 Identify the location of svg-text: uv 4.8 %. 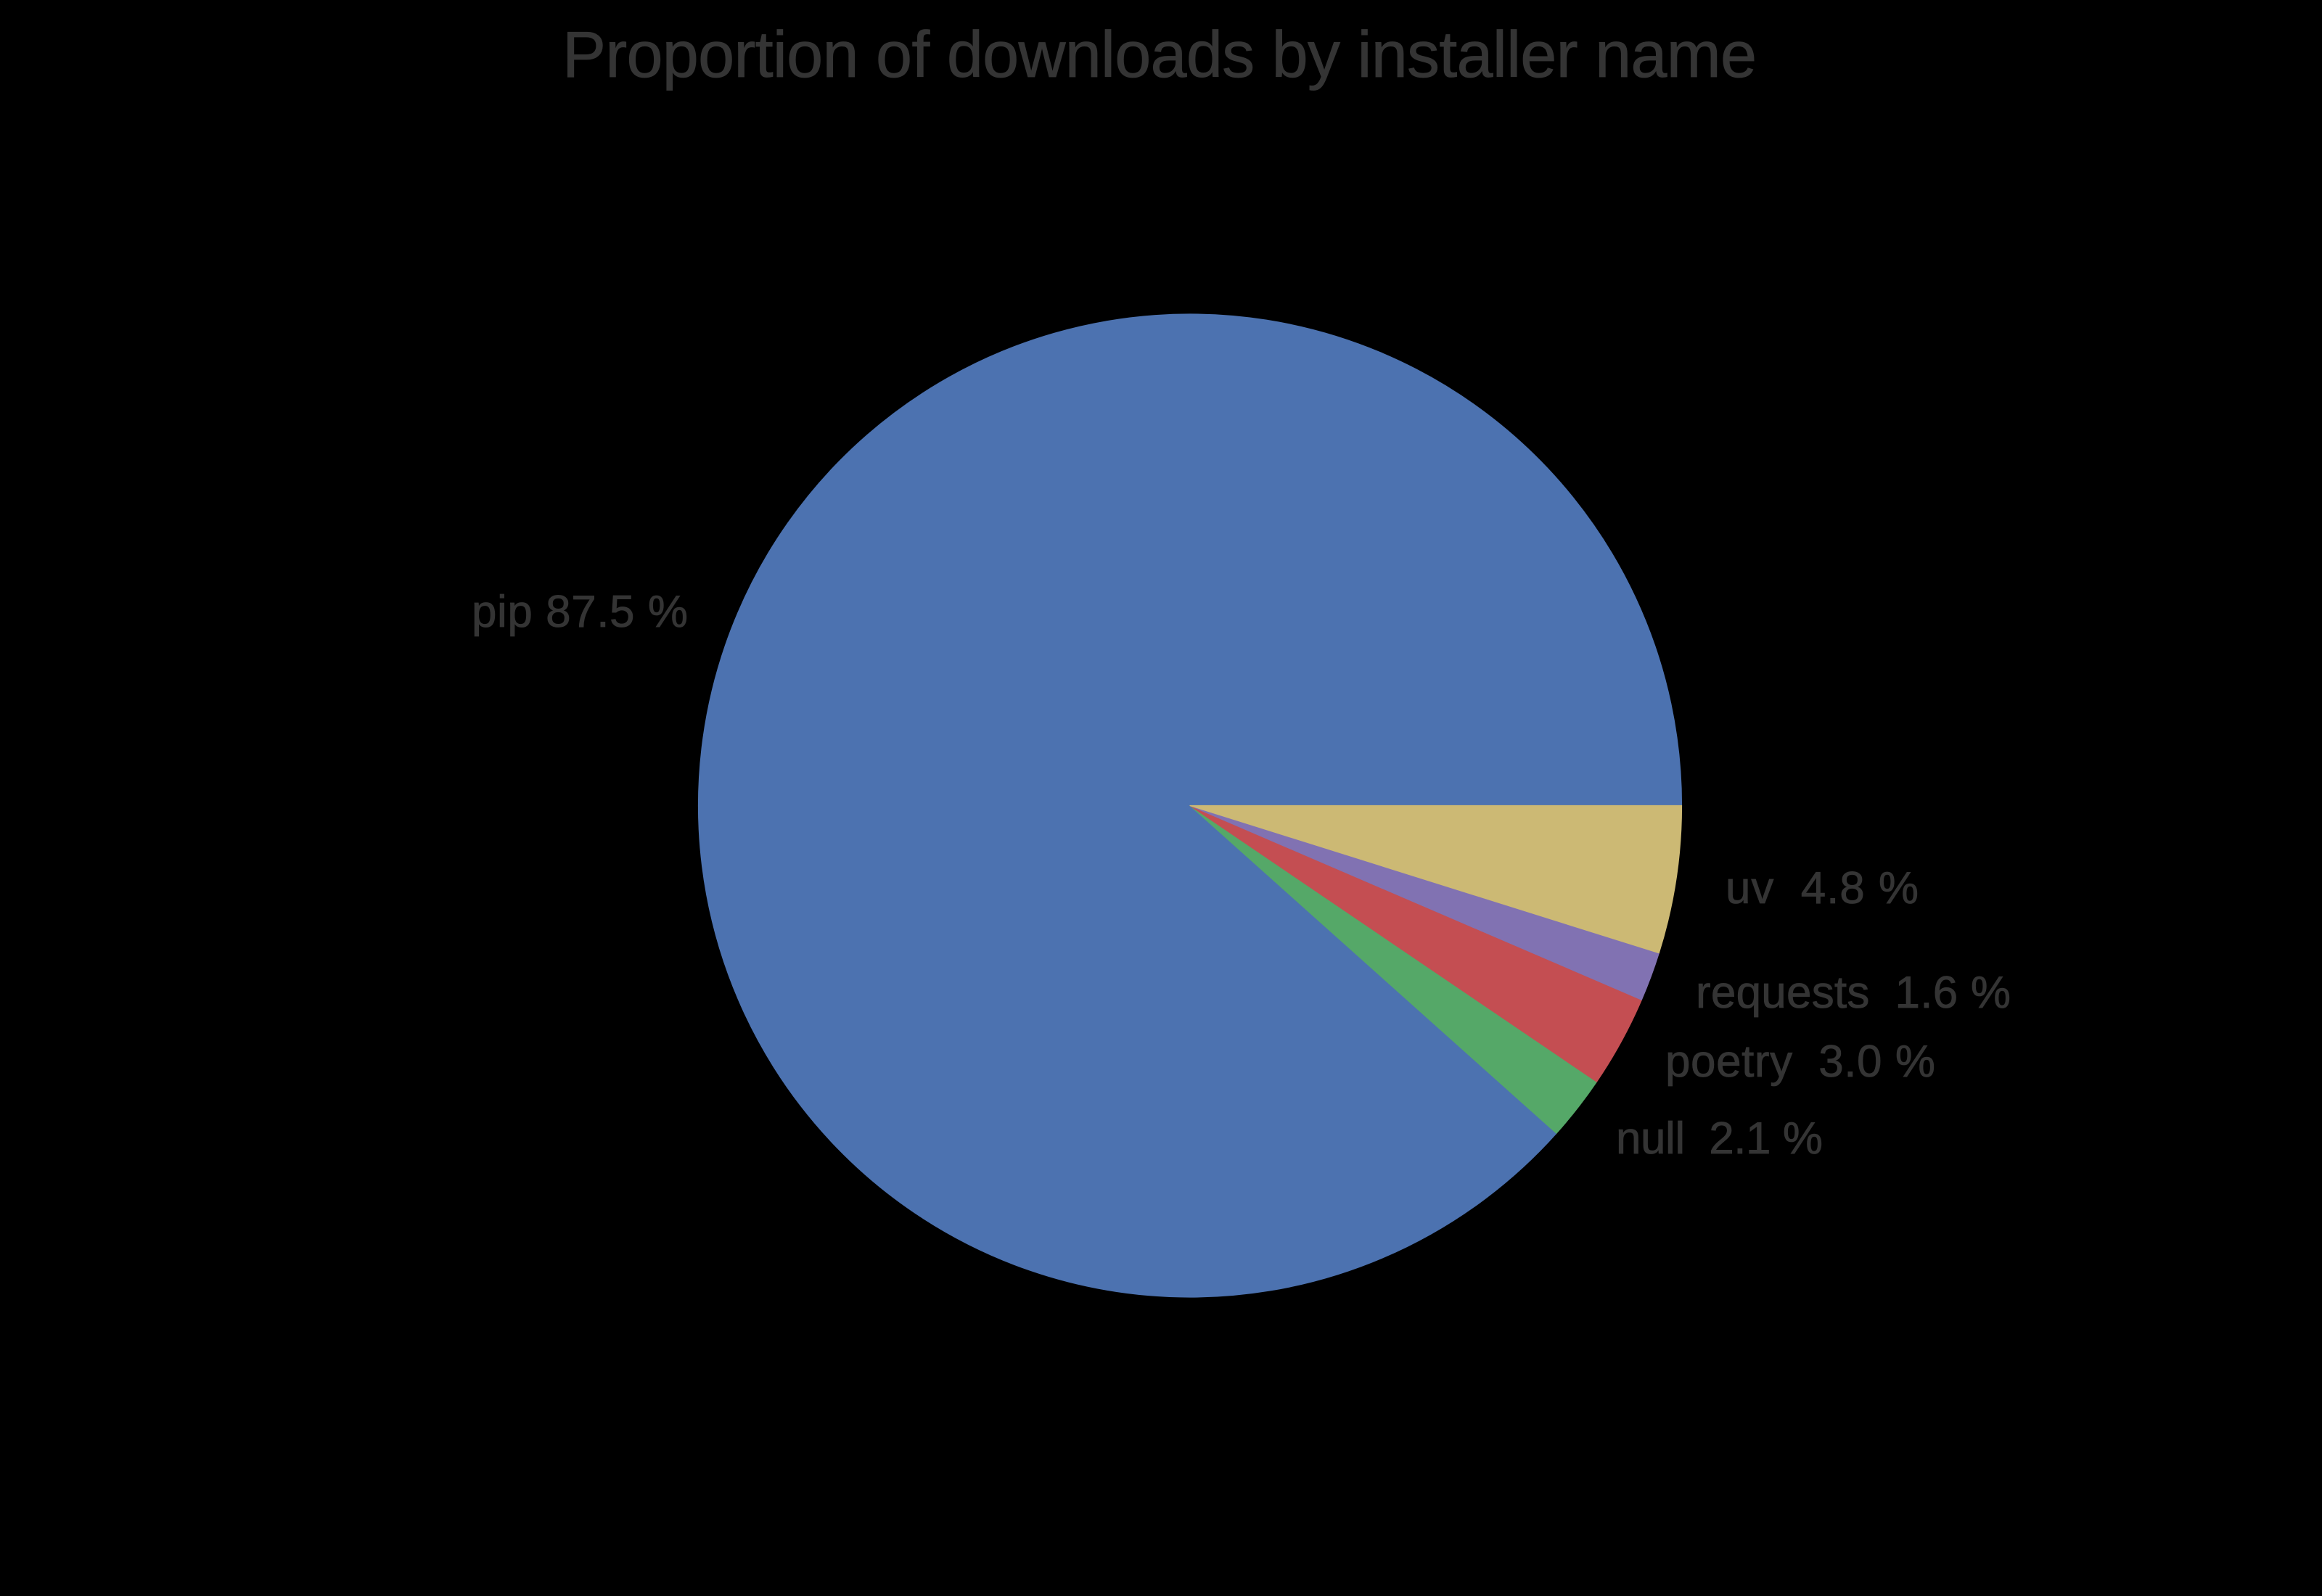
(1822, 888).